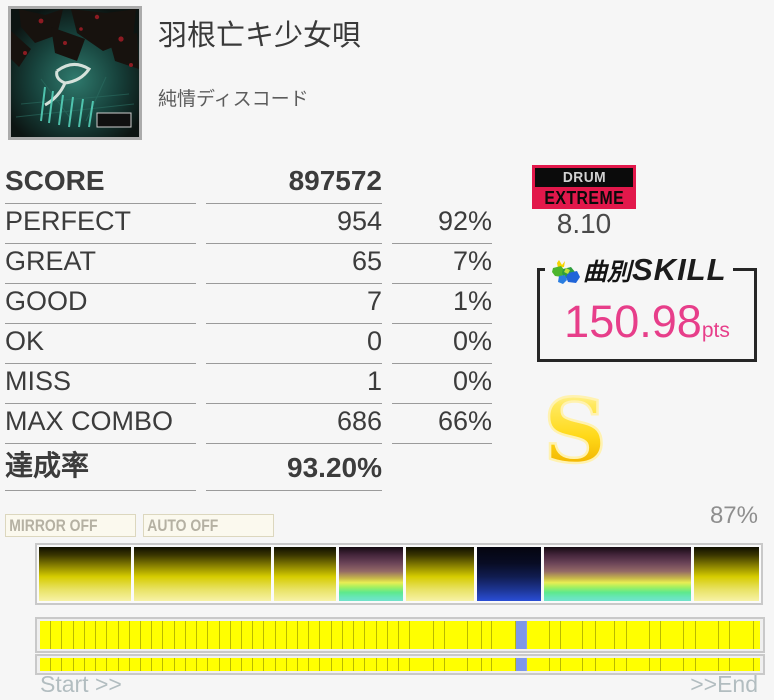  I want to click on judgment-count: 1, so click(294, 385).